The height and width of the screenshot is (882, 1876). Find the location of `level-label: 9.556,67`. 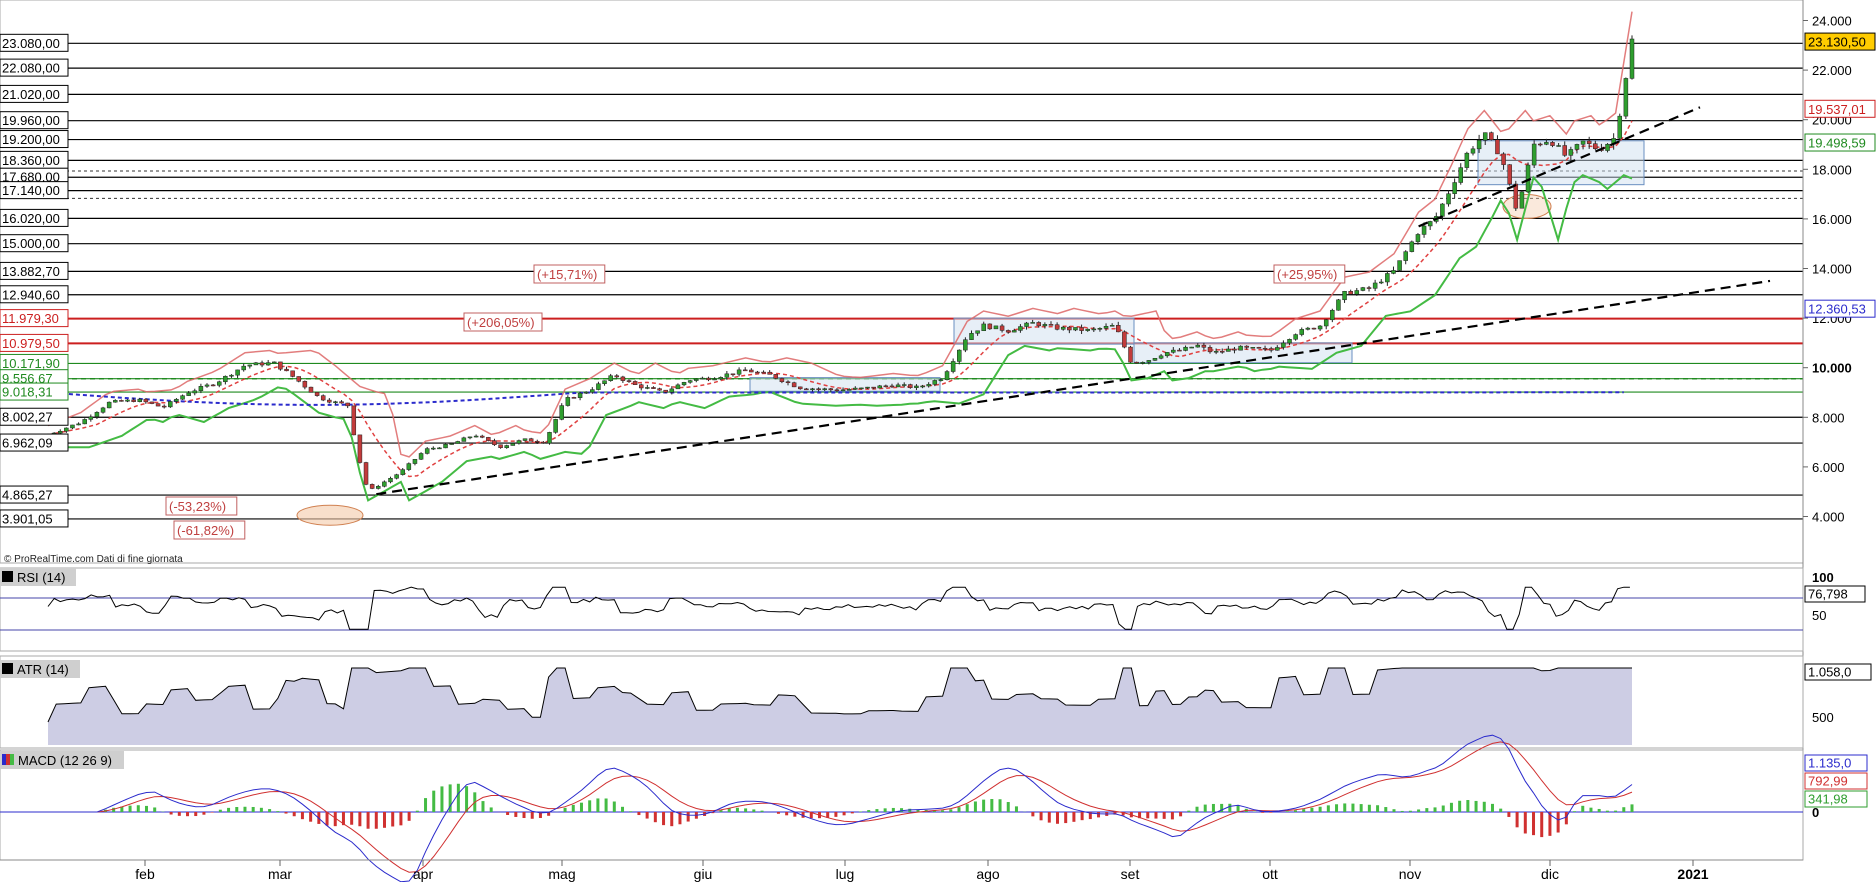

level-label: 9.556,67 is located at coordinates (27, 378).